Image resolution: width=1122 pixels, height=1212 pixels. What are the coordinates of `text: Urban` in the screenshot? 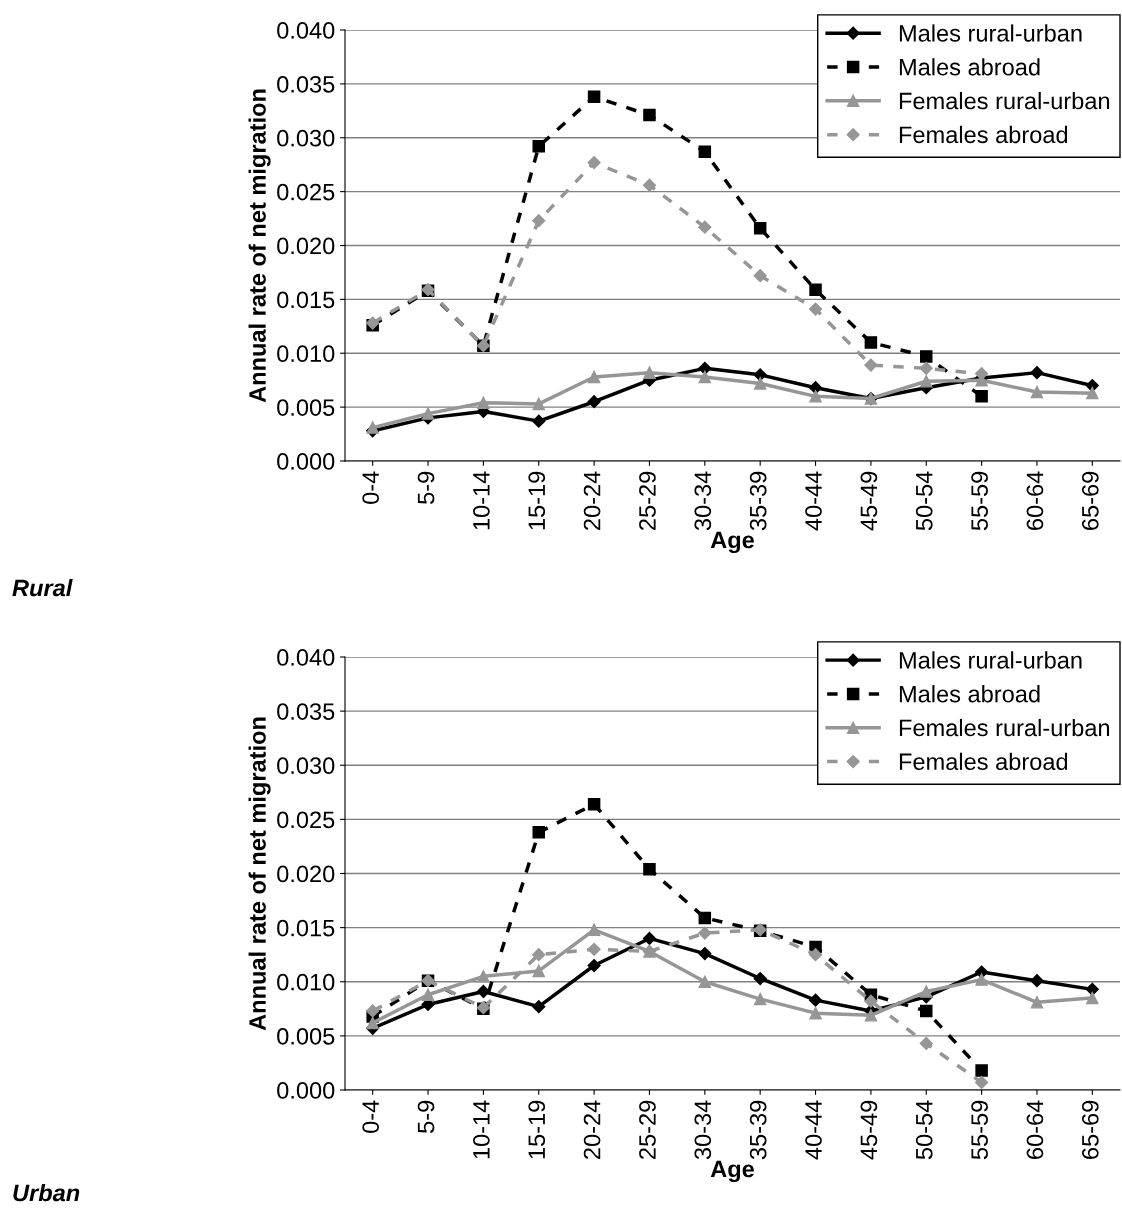 It's located at (46, 1192).